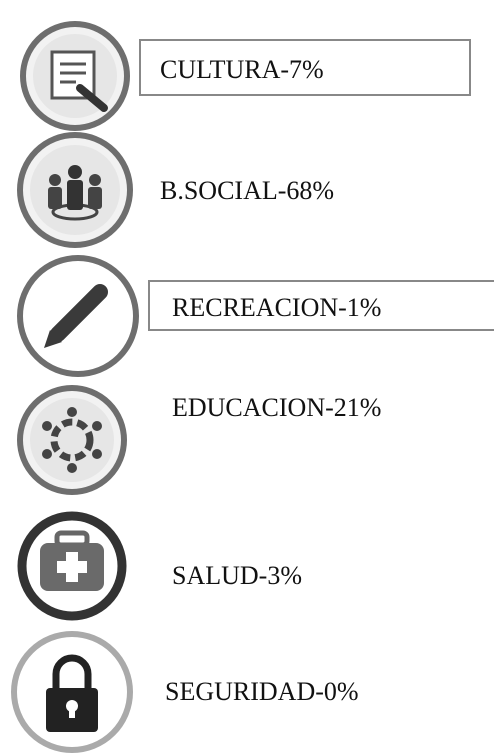 Image resolution: width=494 pixels, height=755 pixels. I want to click on item-label: SEGURIDAD-0%, so click(262, 691).